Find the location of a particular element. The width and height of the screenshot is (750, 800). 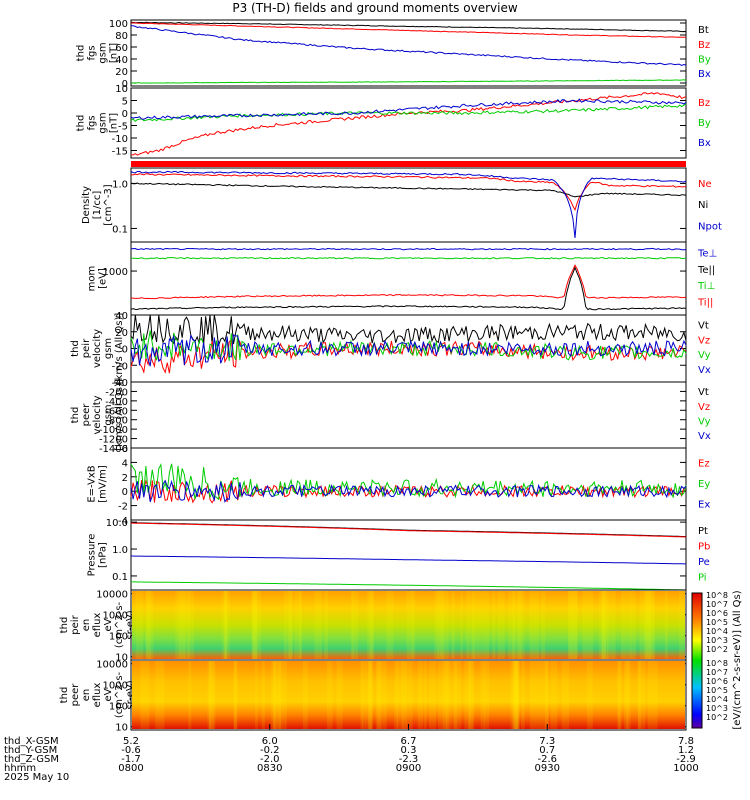

colorbar-tick: 10^5 is located at coordinates (717, 622).